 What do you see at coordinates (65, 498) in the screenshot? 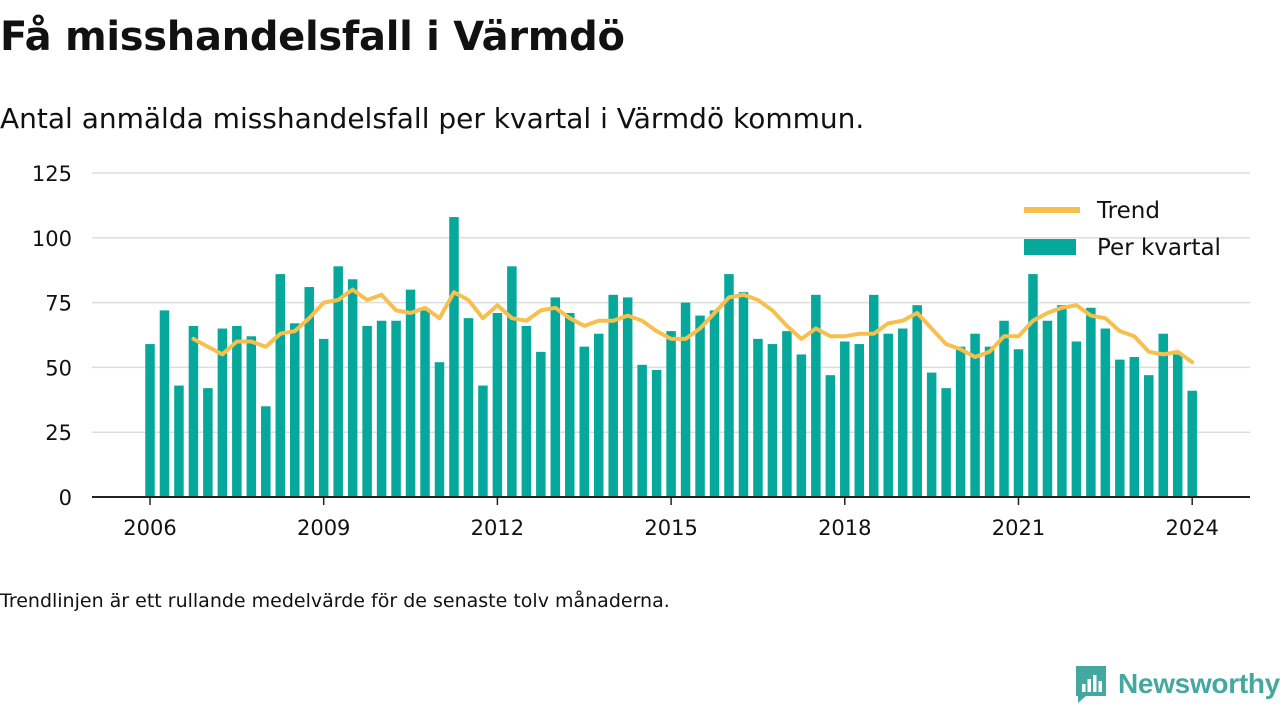
I see `y-tick-label: 0` at bounding box center [65, 498].